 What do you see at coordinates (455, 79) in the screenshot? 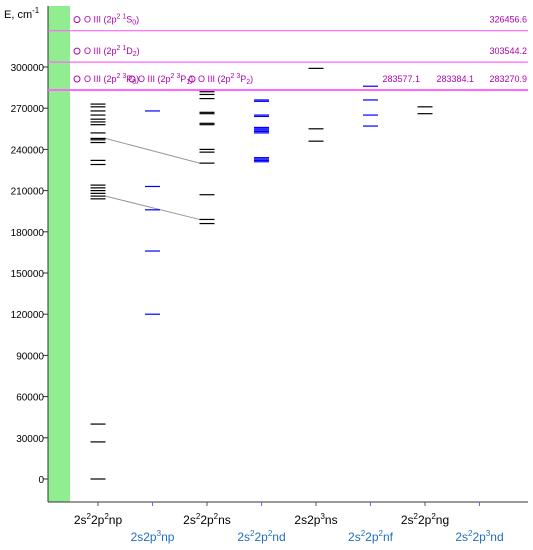
I see `sublimit-value: 283384.1` at bounding box center [455, 79].